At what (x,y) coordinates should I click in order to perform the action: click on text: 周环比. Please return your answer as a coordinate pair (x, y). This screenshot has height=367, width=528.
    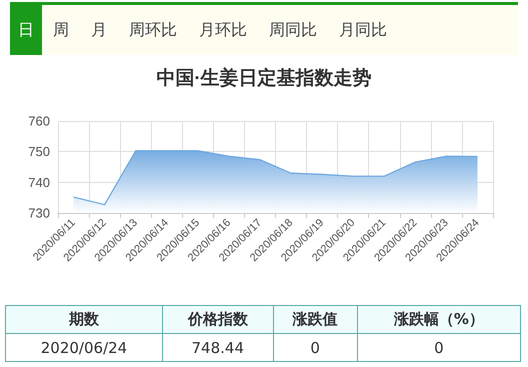
    Looking at the image, I should click on (153, 30).